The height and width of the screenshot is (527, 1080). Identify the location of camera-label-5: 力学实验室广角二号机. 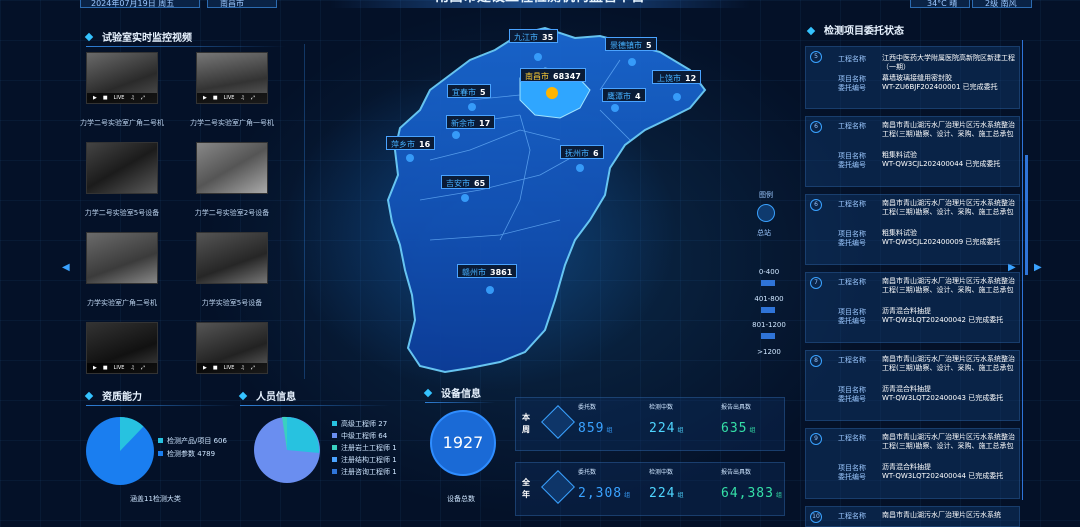
(122, 303).